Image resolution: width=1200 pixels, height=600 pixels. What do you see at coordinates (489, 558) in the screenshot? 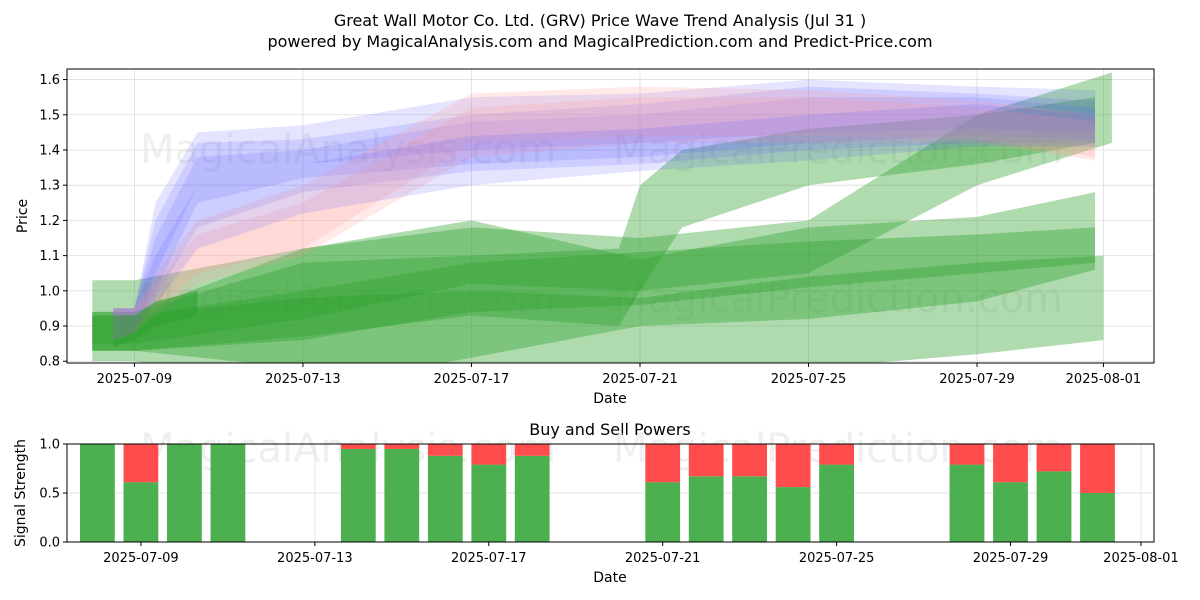
I see `power-xtick-label: 2025-07-17` at bounding box center [489, 558].